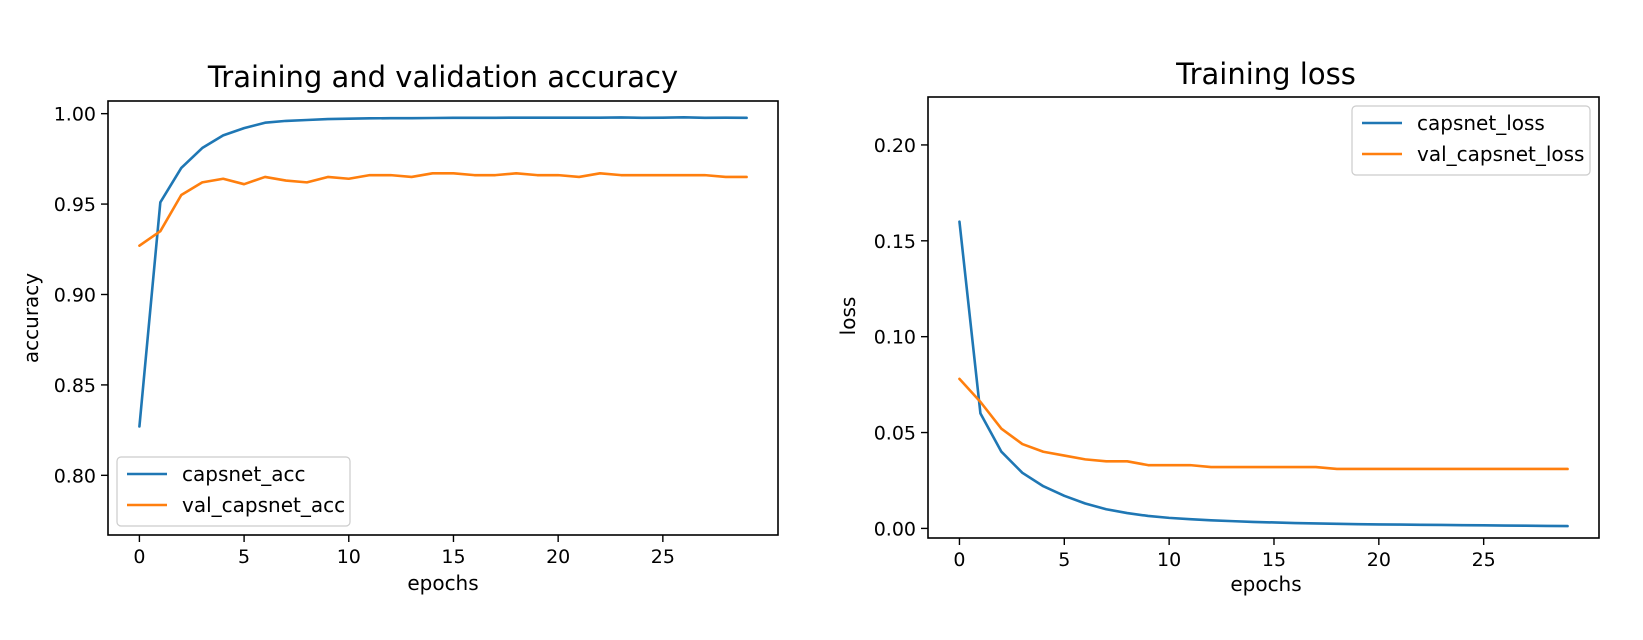 Image resolution: width=1643 pixels, height=640 pixels. I want to click on loss-y-tick-label: 0.20, so click(895, 146).